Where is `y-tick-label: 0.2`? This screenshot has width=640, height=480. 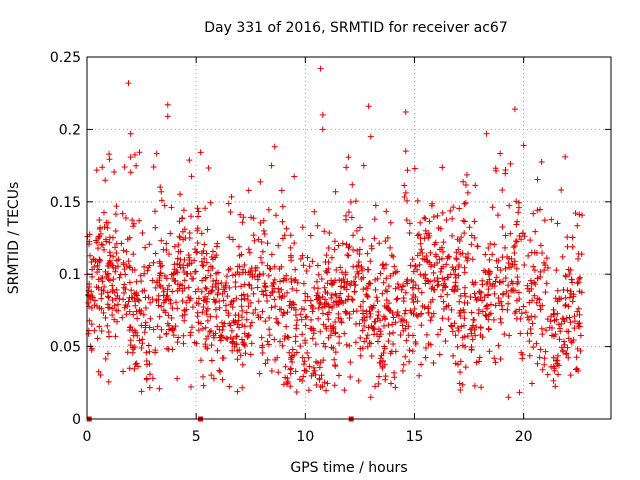 y-tick-label: 0.2 is located at coordinates (70, 130).